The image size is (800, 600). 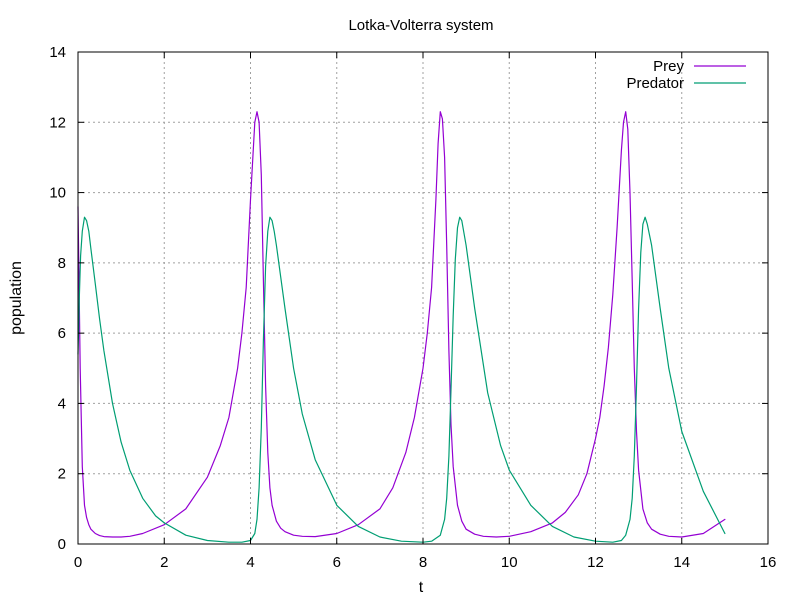 I want to click on legend-label-prey: Prey, so click(x=668, y=66).